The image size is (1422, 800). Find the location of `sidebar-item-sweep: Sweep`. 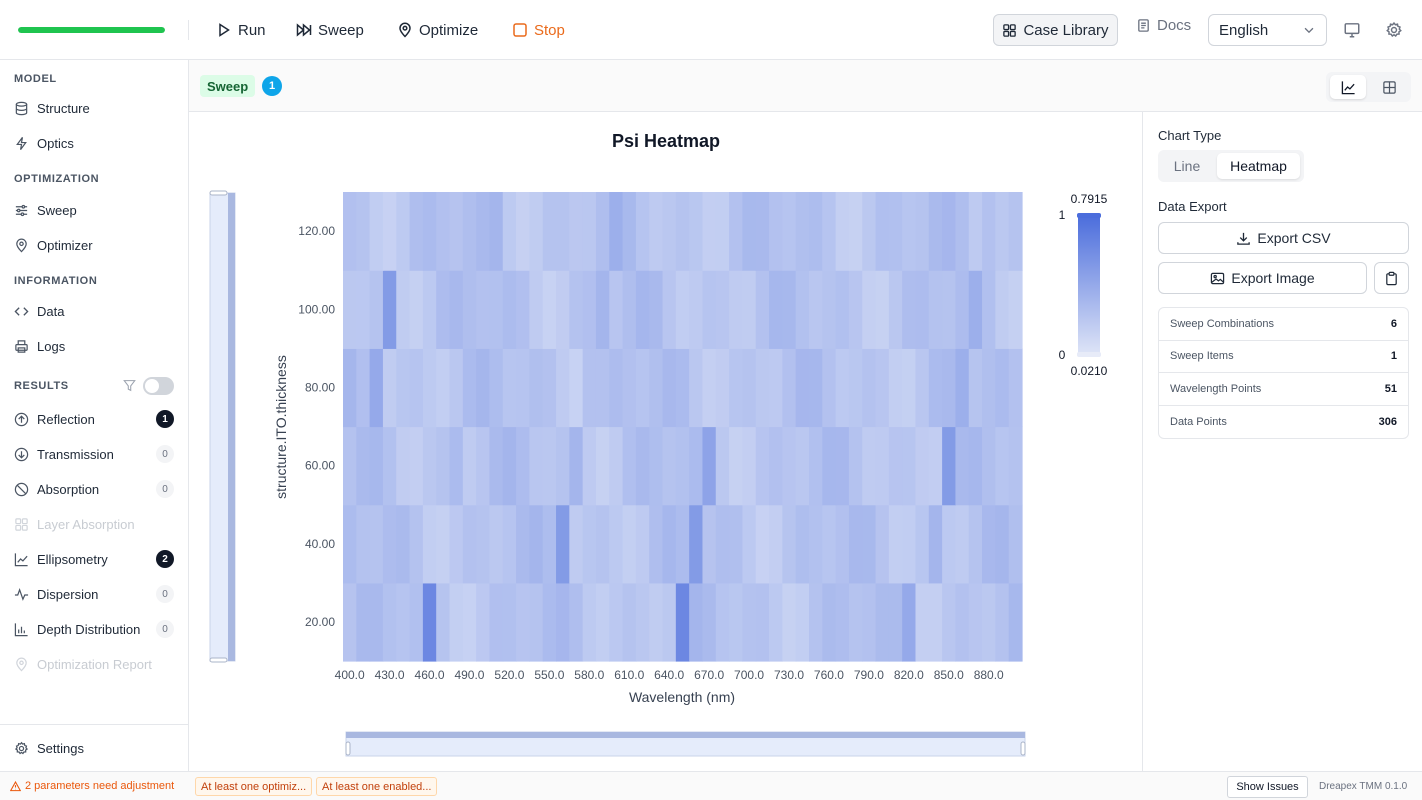

sidebar-item-sweep: Sweep is located at coordinates (94, 210).